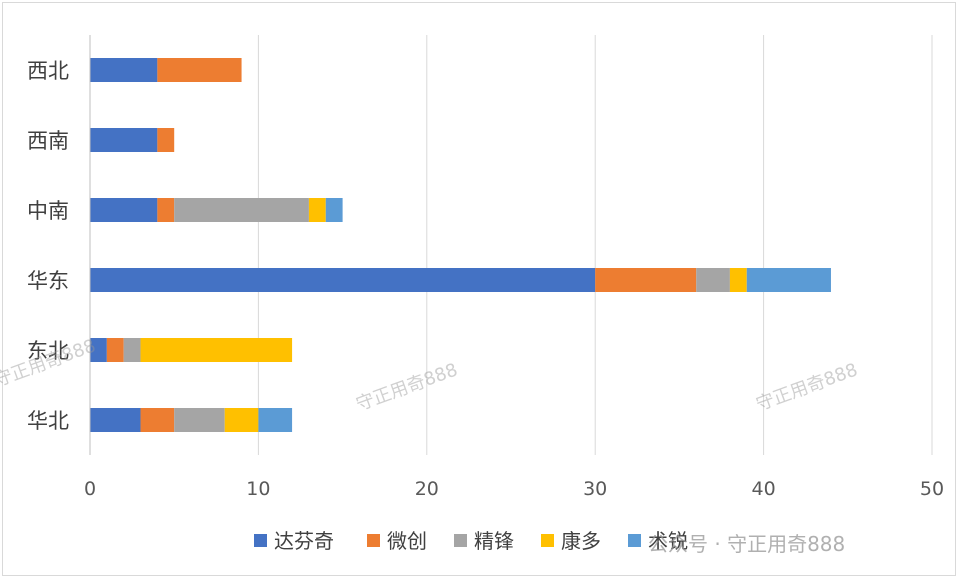  I want to click on legend-label: 达芬奇, so click(304, 541).